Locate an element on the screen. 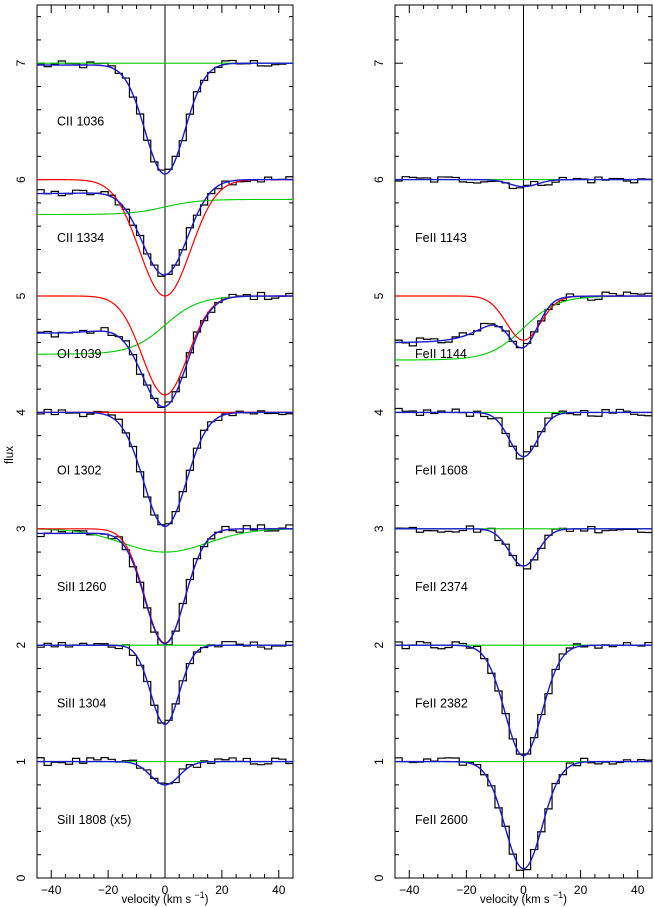 The height and width of the screenshot is (907, 654). spectrum-panel: CII 1334 is located at coordinates (165, 236).